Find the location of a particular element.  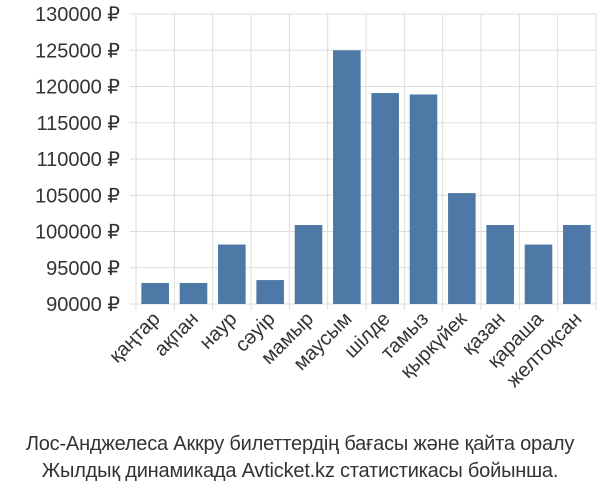

y-tick-label: 95000 ₽ is located at coordinates (83, 269).